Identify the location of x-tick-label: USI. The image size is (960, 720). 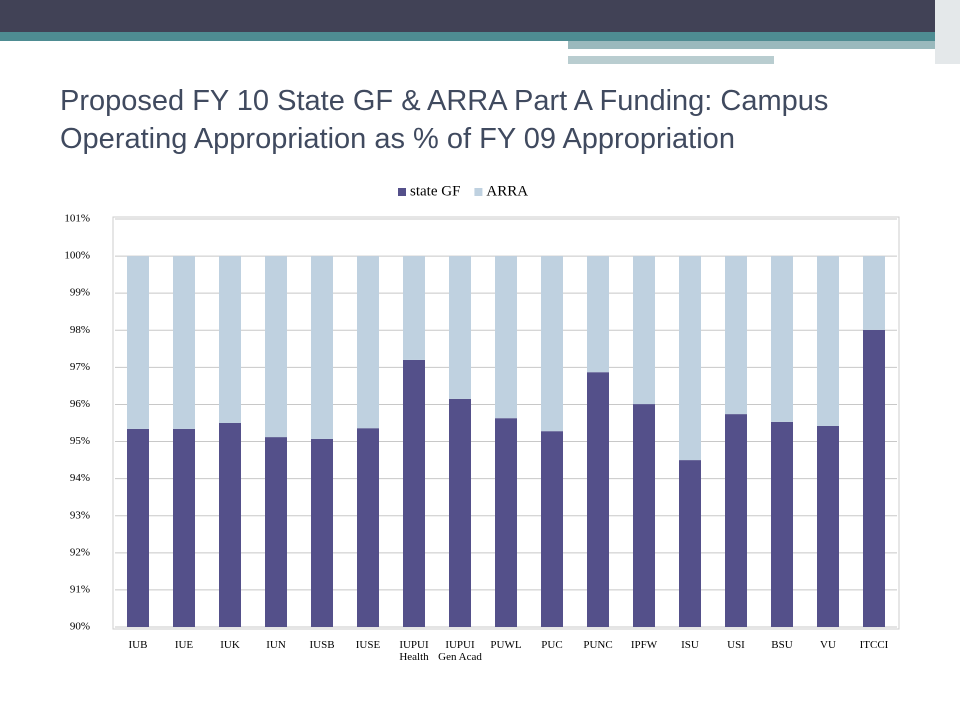
(736, 645).